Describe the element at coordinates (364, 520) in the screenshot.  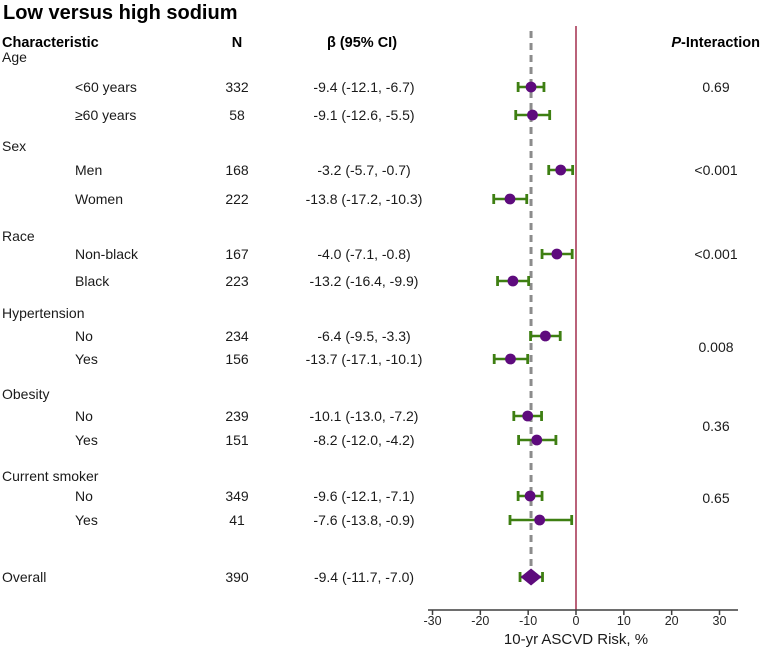
I see `beta-ci-value: -7.6 (-13.8, -0.9)` at that location.